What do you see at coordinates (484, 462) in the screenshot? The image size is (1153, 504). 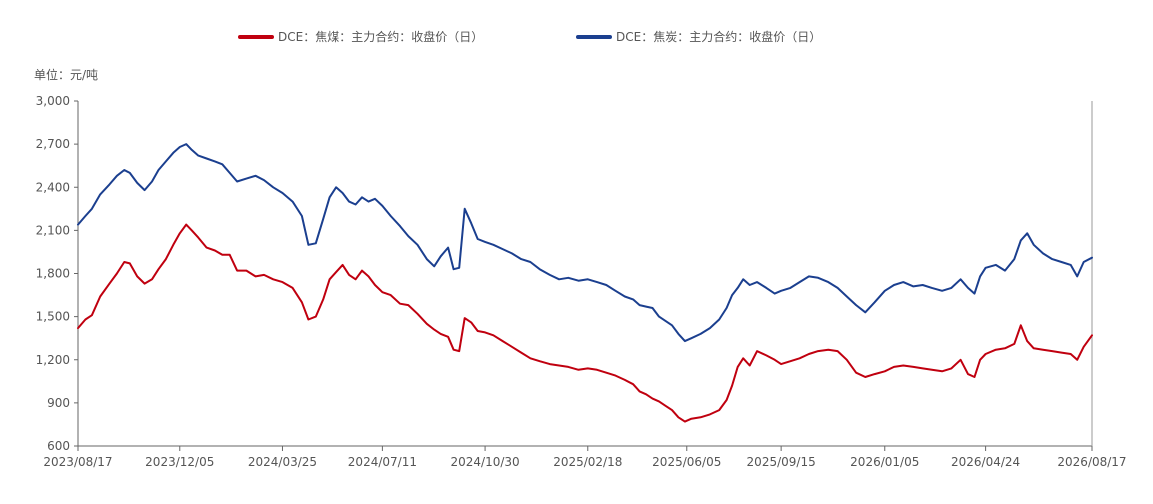 I see `x-tick-label: 2024/10/30` at bounding box center [484, 462].